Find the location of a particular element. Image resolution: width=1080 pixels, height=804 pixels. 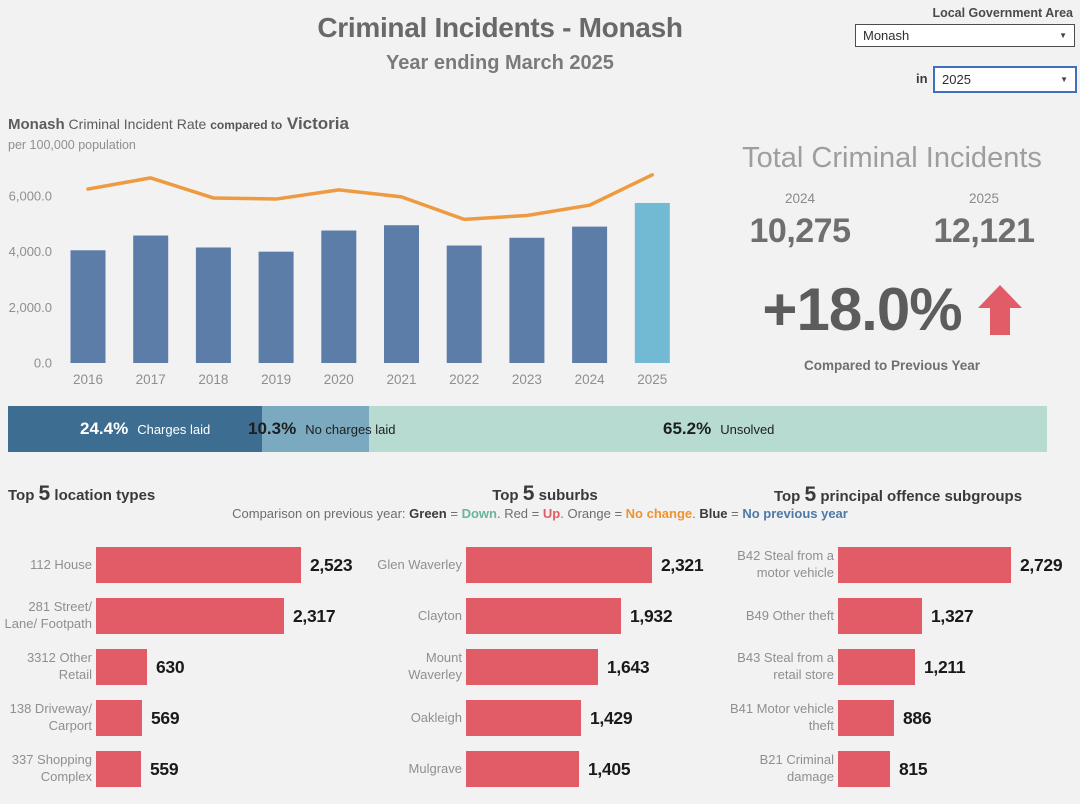

y-axis-tick: 4,000.0 is located at coordinates (30, 251).